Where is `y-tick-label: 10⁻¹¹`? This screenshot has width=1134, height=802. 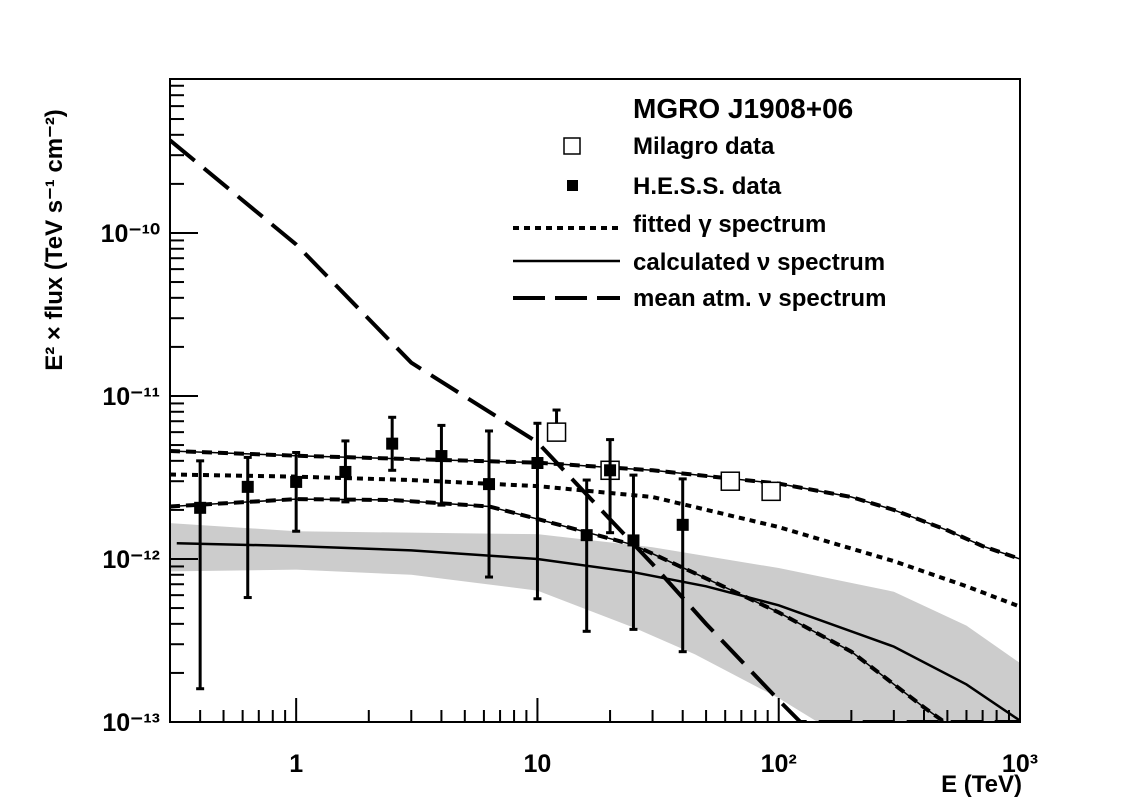 y-tick-label: 10⁻¹¹ is located at coordinates (131, 397).